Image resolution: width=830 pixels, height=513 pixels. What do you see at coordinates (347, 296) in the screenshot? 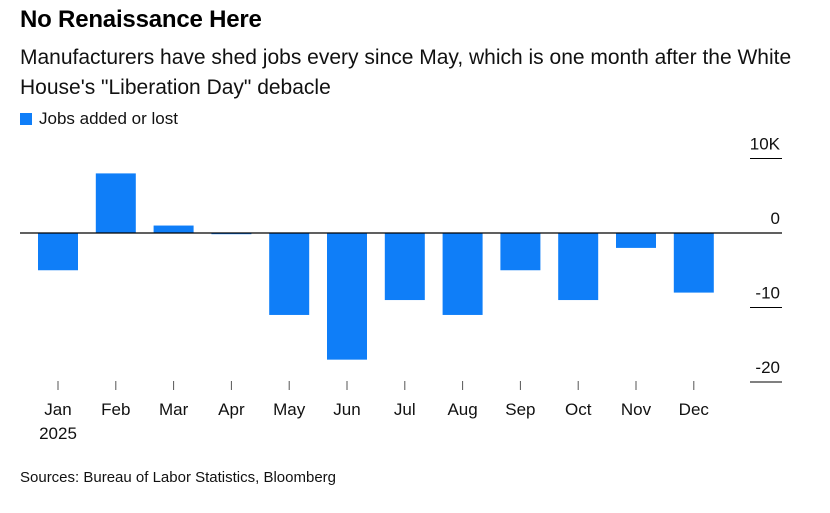
I see `bar-jun` at bounding box center [347, 296].